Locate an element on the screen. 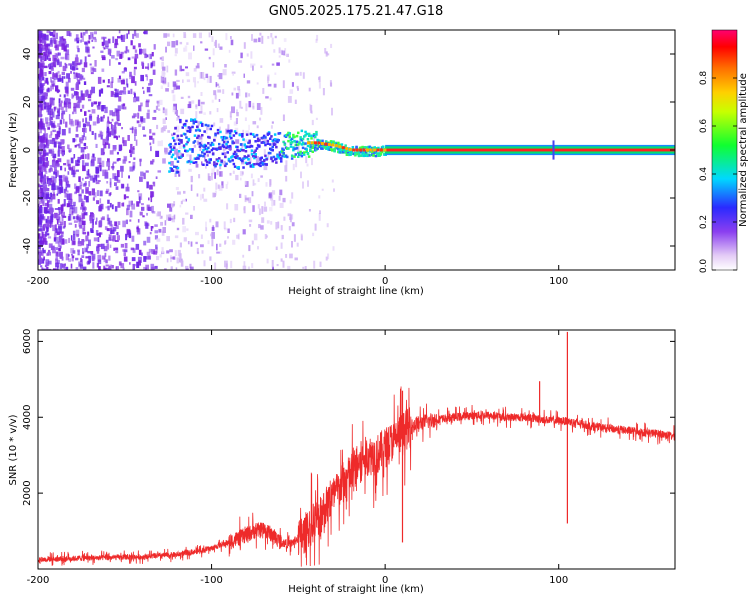  spectrogram-ridge is located at coordinates (421, 146).